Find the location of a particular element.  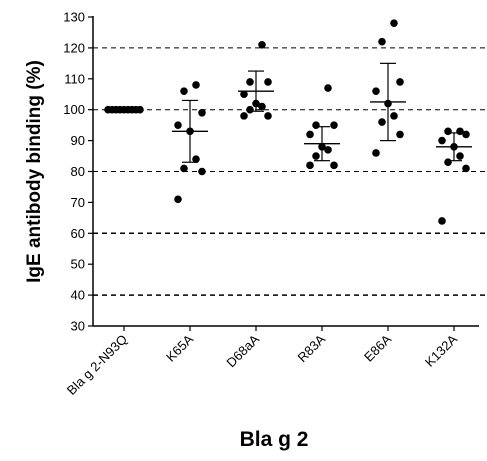

x-tick-label: D68aA is located at coordinates (242, 350).